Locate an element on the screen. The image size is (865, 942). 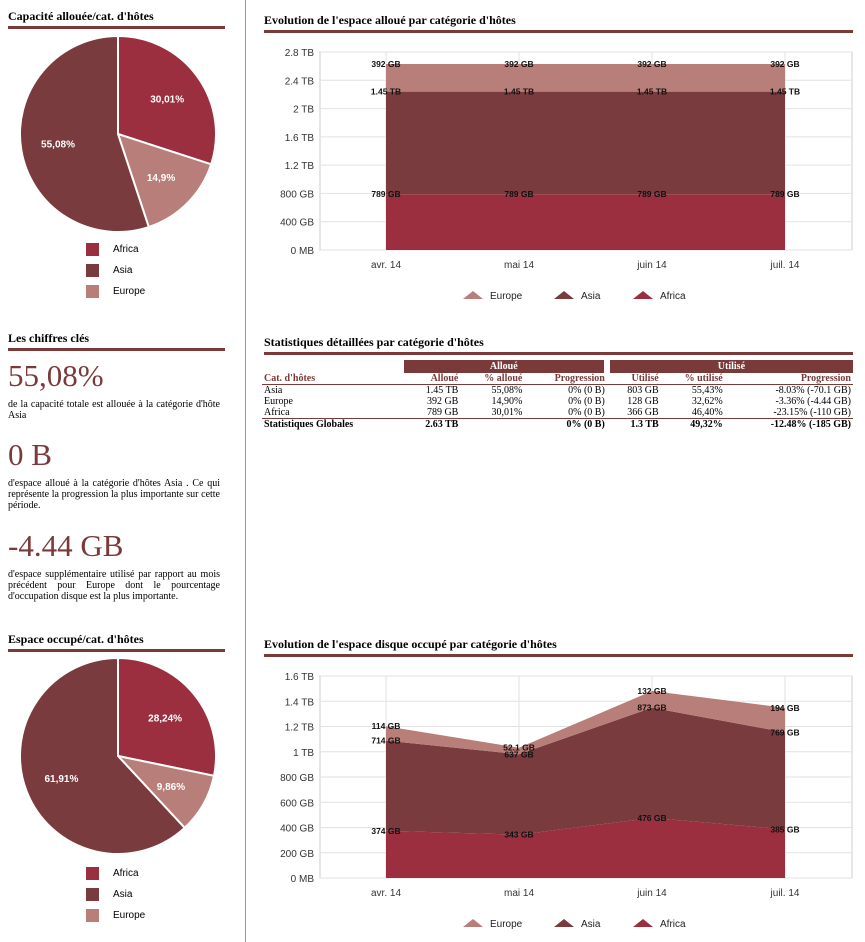
data-label: 769 GB is located at coordinates (784, 732).